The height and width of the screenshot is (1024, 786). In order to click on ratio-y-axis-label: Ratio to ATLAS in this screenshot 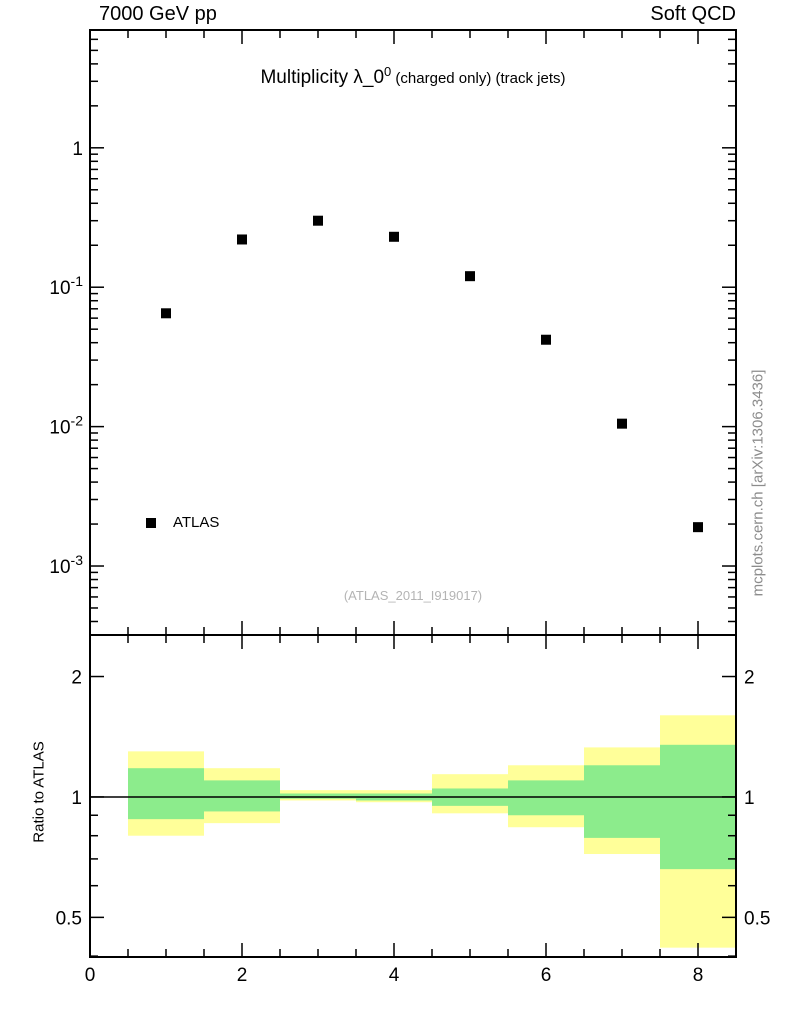, I will do `click(39, 792)`.